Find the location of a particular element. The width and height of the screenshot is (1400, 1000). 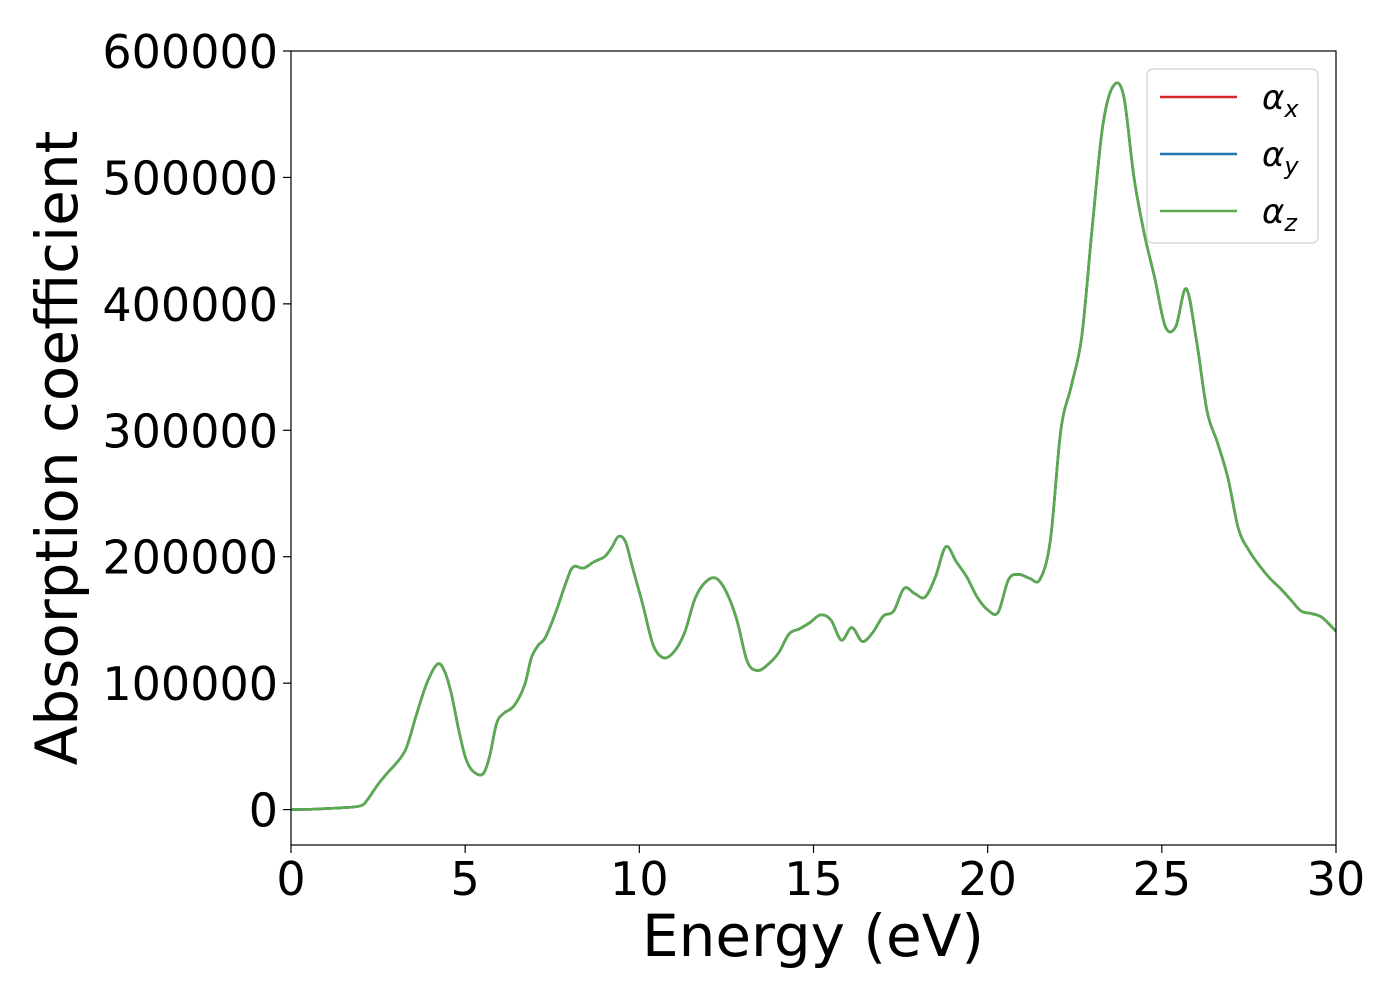

legend-entry-z: αz is located at coordinates (1280, 214).